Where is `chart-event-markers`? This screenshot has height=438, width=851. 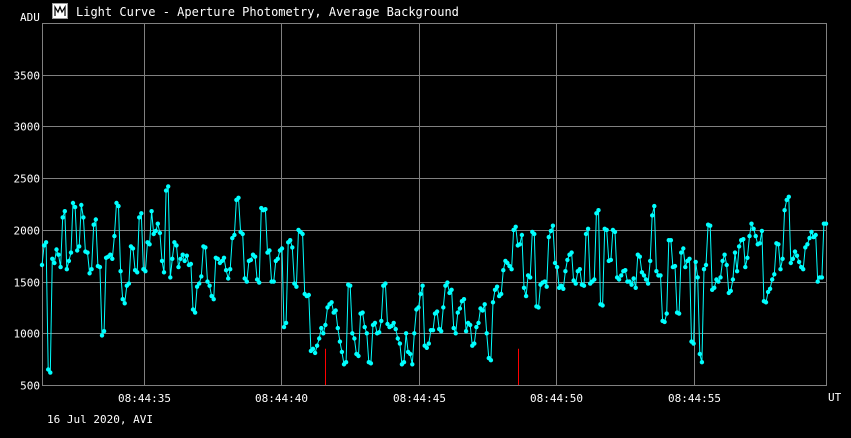 chart-event-markers is located at coordinates (422, 366).